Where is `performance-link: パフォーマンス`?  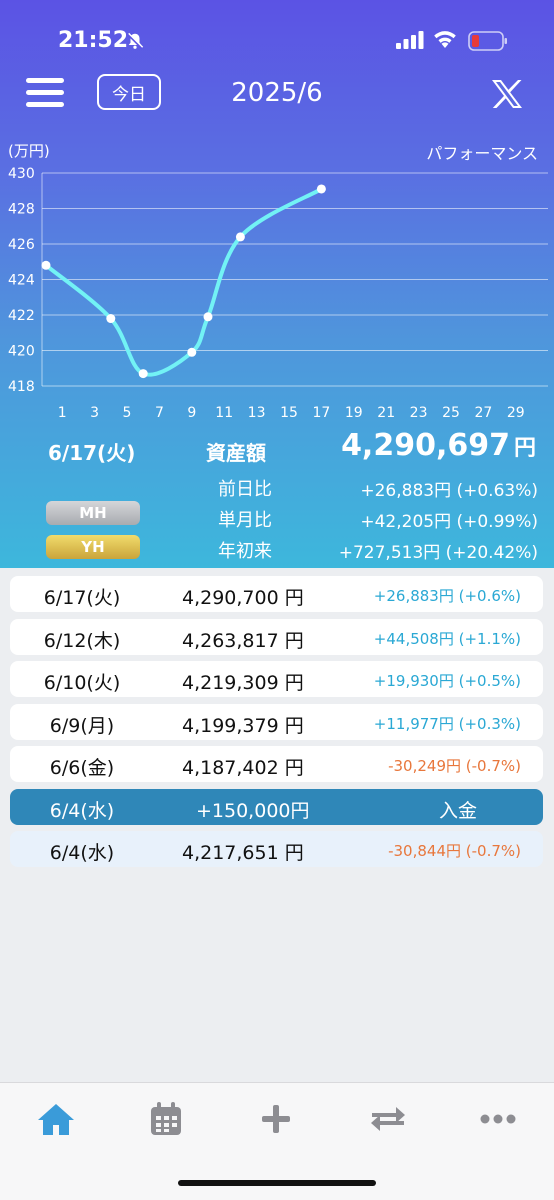 performance-link: パフォーマンス is located at coordinates (482, 153).